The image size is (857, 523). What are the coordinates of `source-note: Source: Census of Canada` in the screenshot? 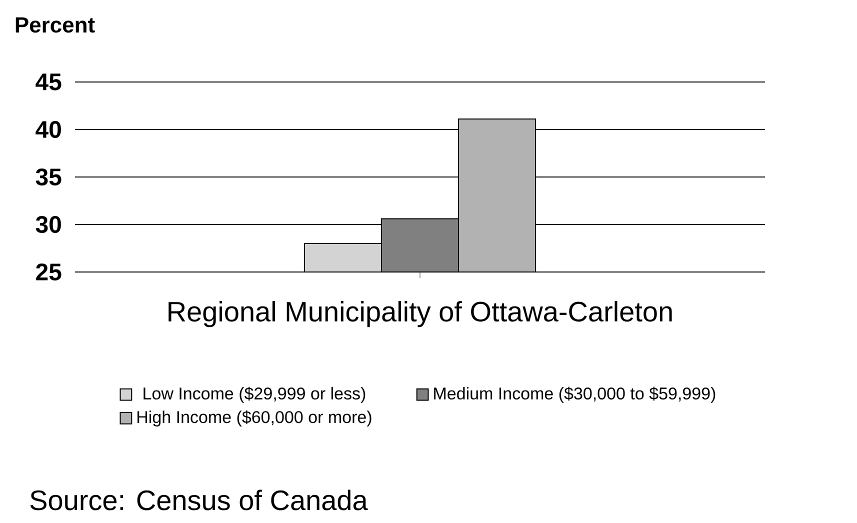 It's located at (199, 500).